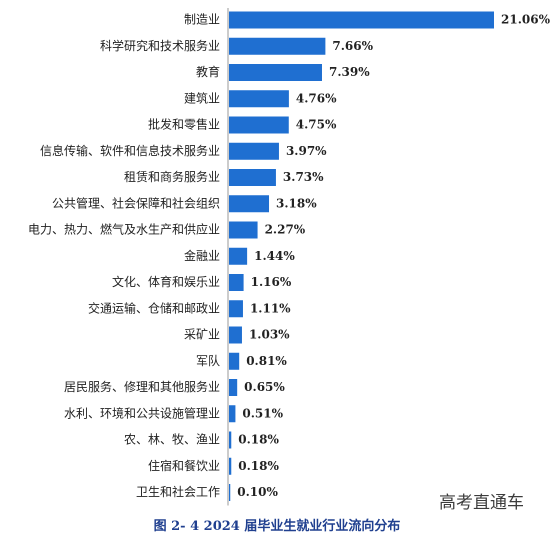  I want to click on category-label: 教育, so click(208, 71).